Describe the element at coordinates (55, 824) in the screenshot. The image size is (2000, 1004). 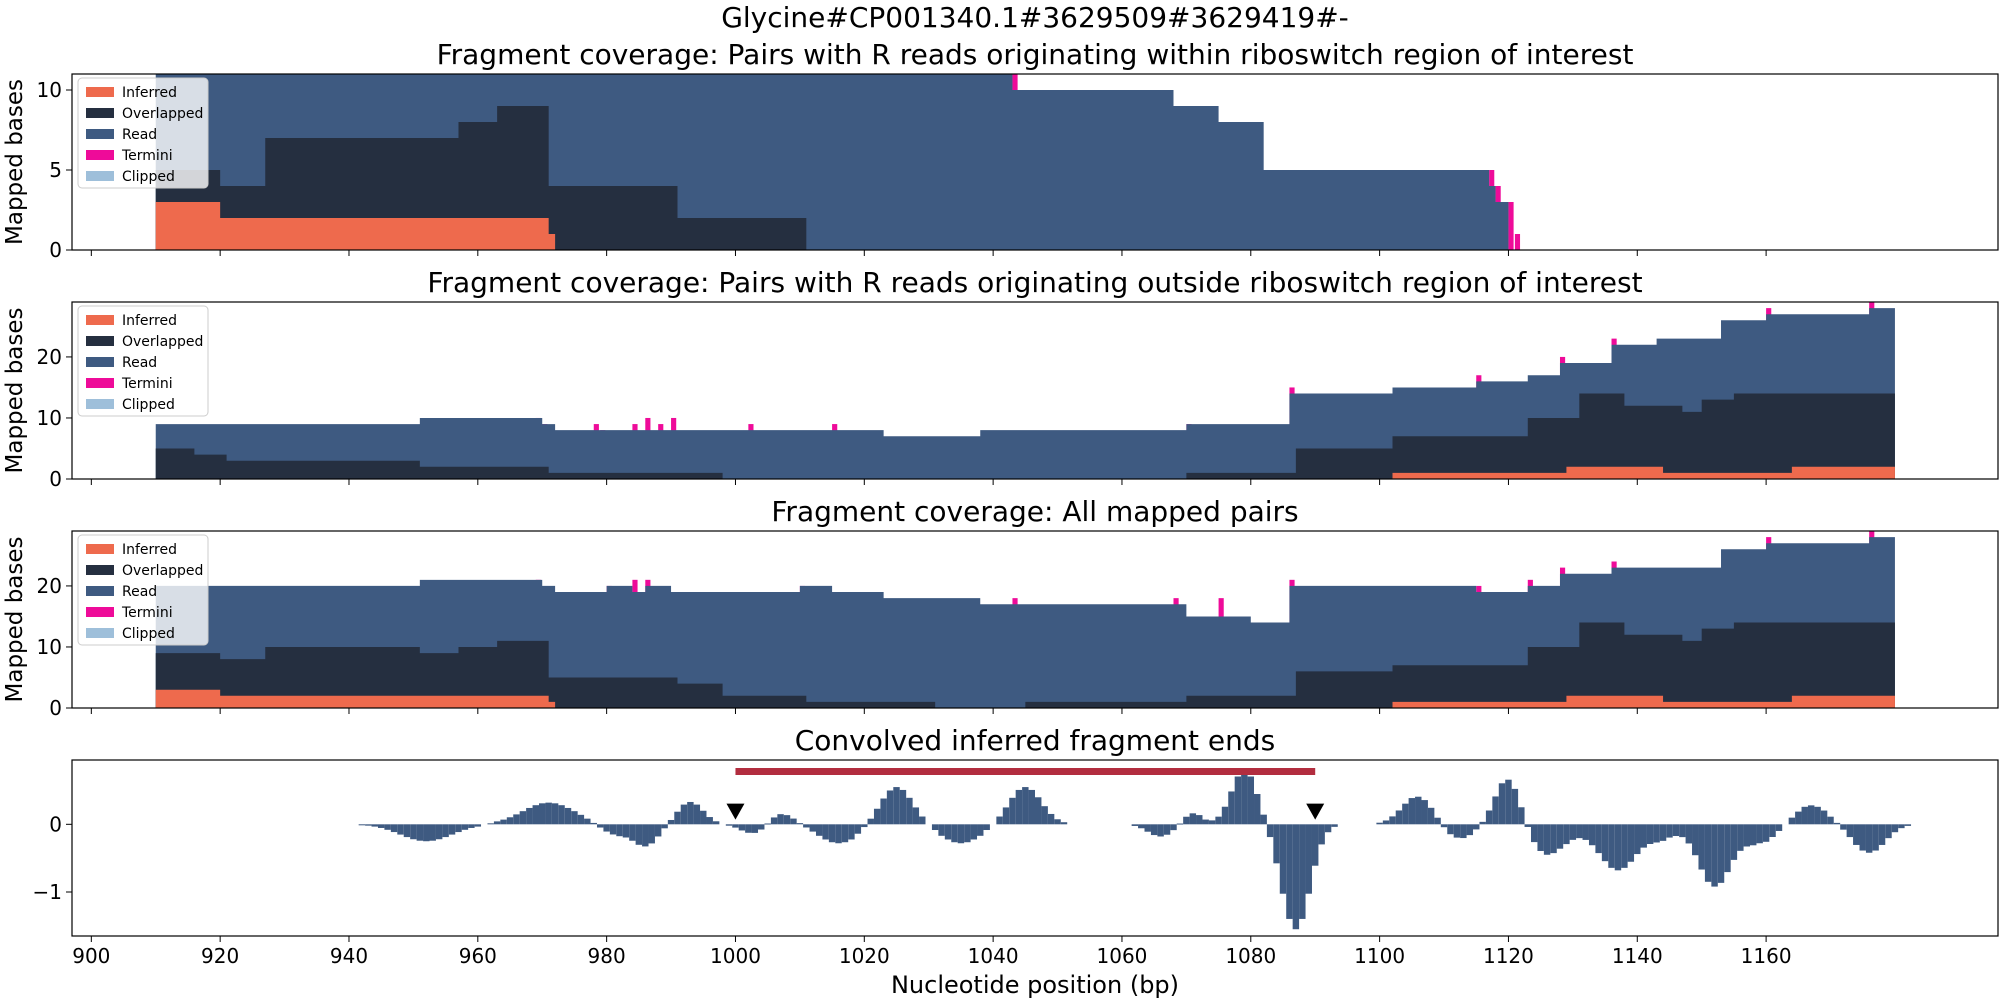
I see `y-tick-label: 0` at that location.